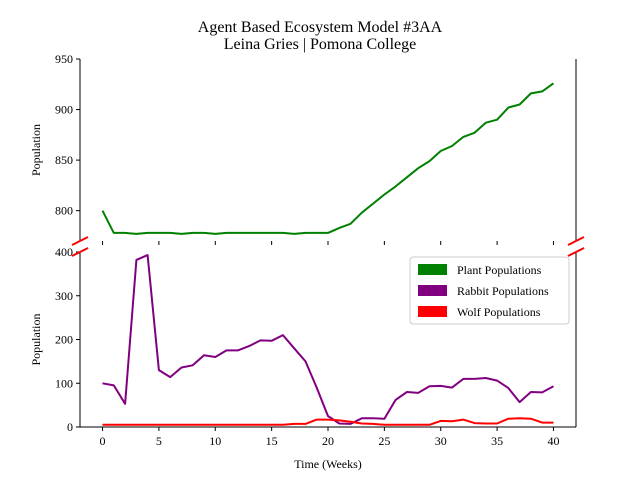 The width and height of the screenshot is (640, 480). What do you see at coordinates (441, 441) in the screenshot?
I see `x-tick-label: 30` at bounding box center [441, 441].